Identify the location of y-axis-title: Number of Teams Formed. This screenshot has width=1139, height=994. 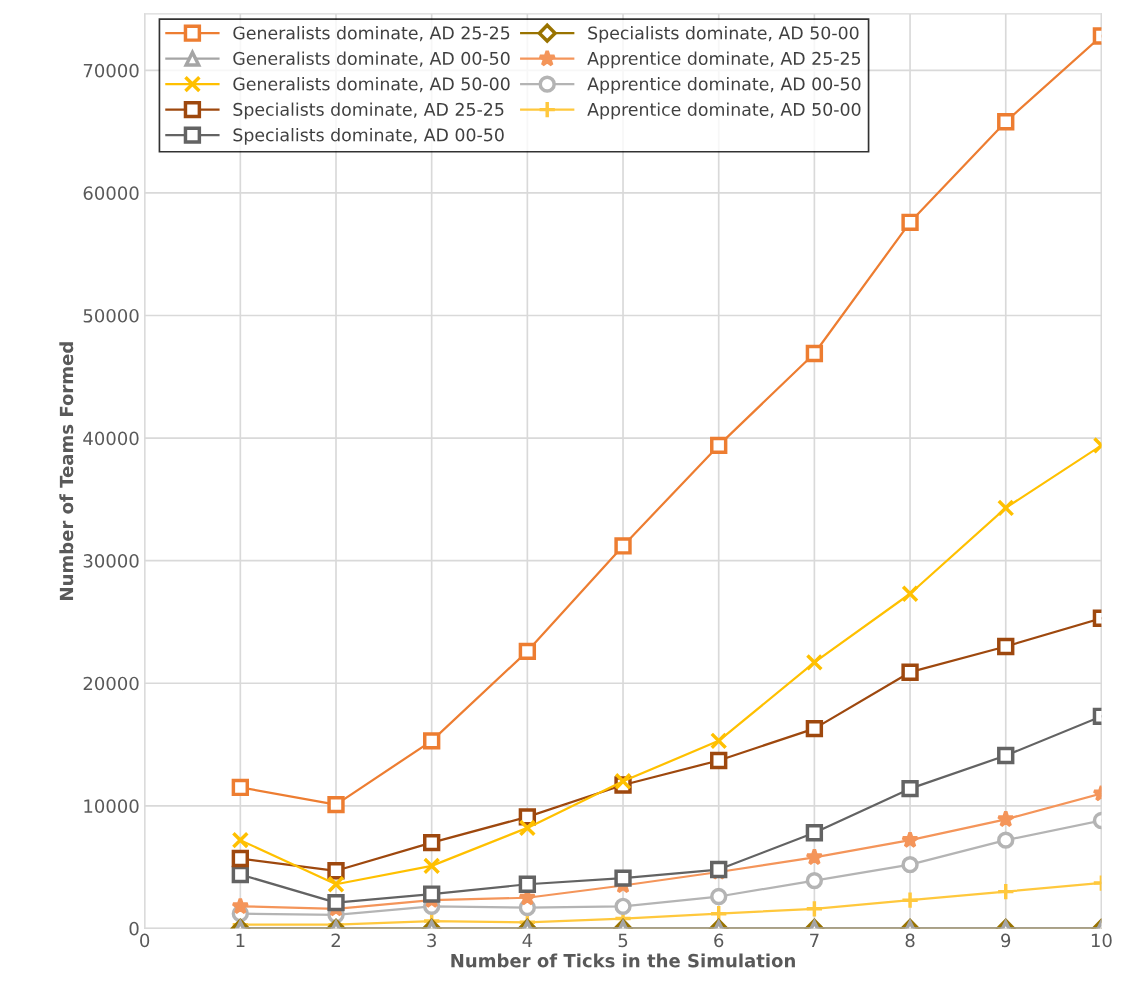
(66, 471).